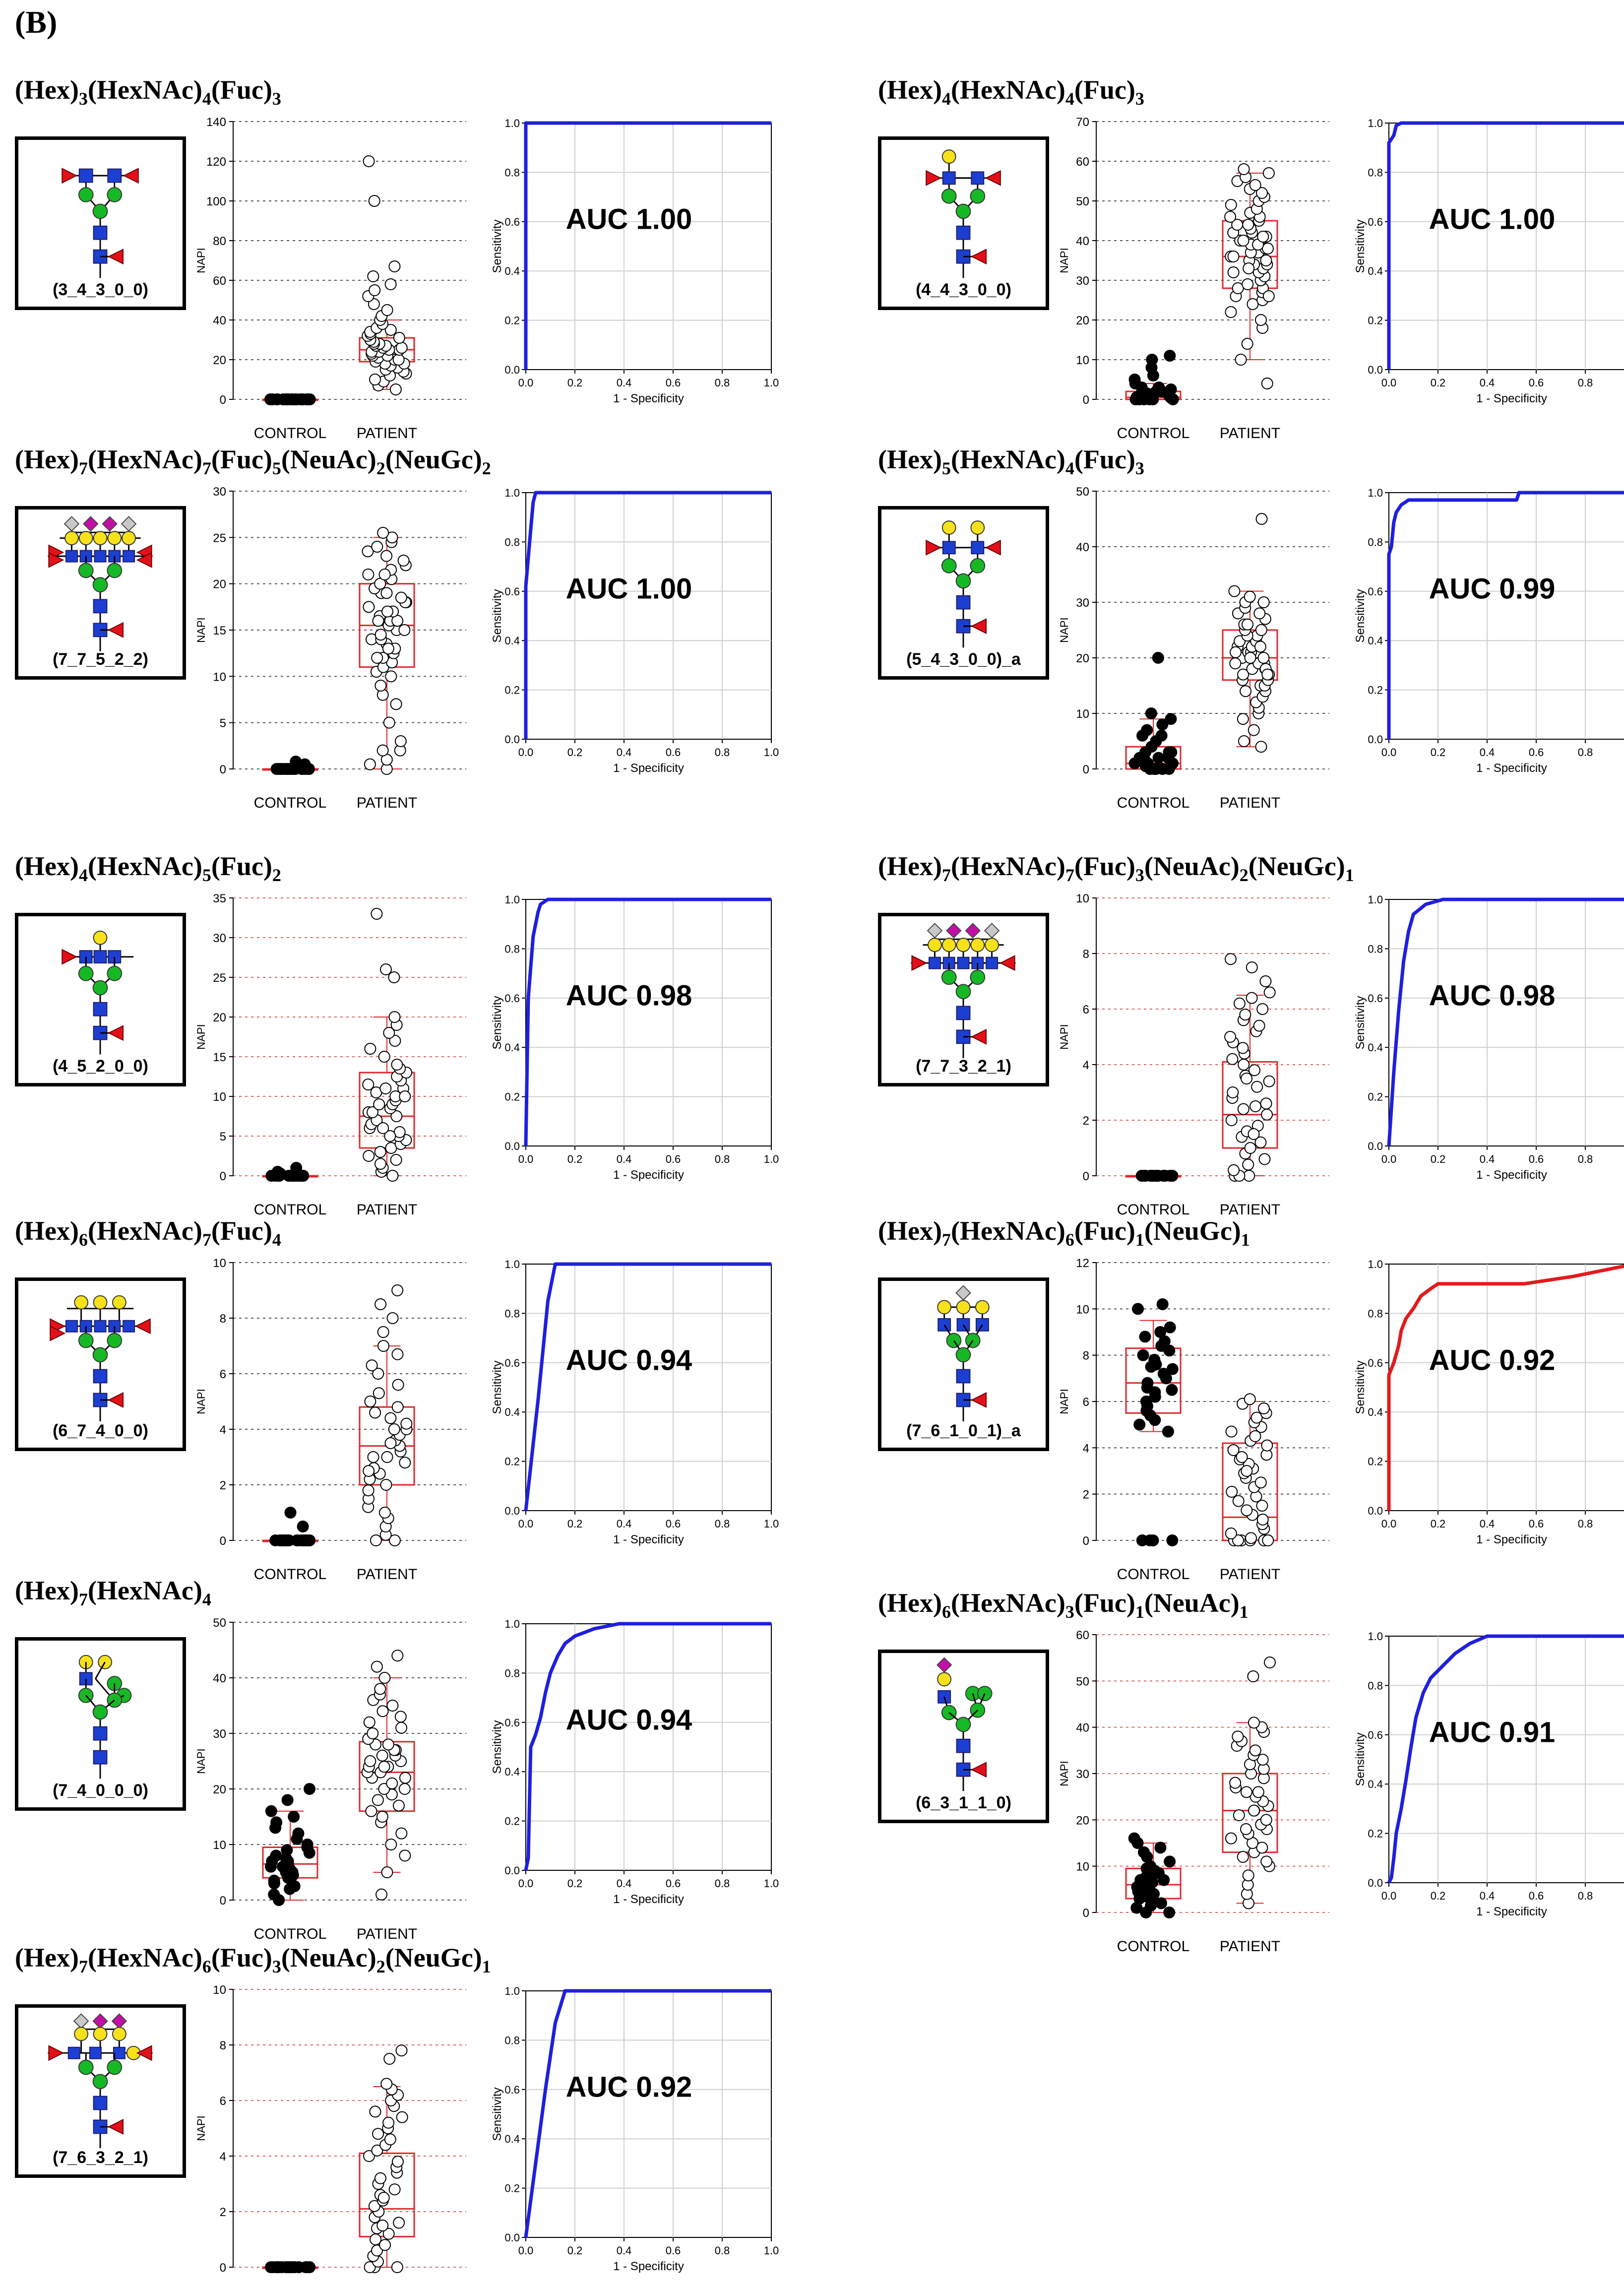 The width and height of the screenshot is (1624, 2291). I want to click on napi-boxplot: 0 5 10 15 20 25 30 NAPI CONTROL PATIENT, so click(330, 648).